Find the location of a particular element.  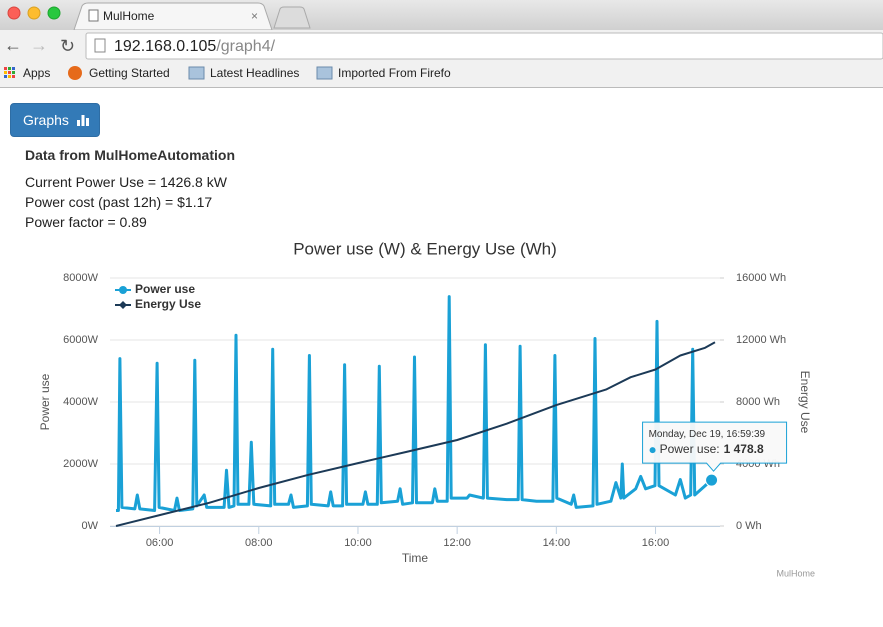

bookmark: Imported From Firefo is located at coordinates (394, 73).